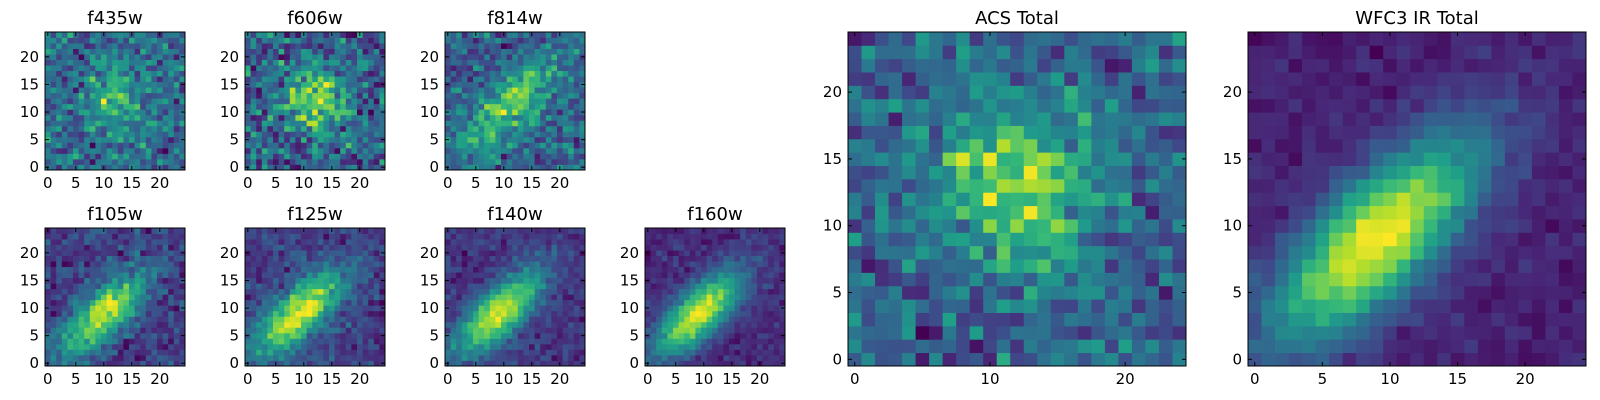 This screenshot has height=400, width=1600. I want to click on panel-title: f140w, so click(514, 214).